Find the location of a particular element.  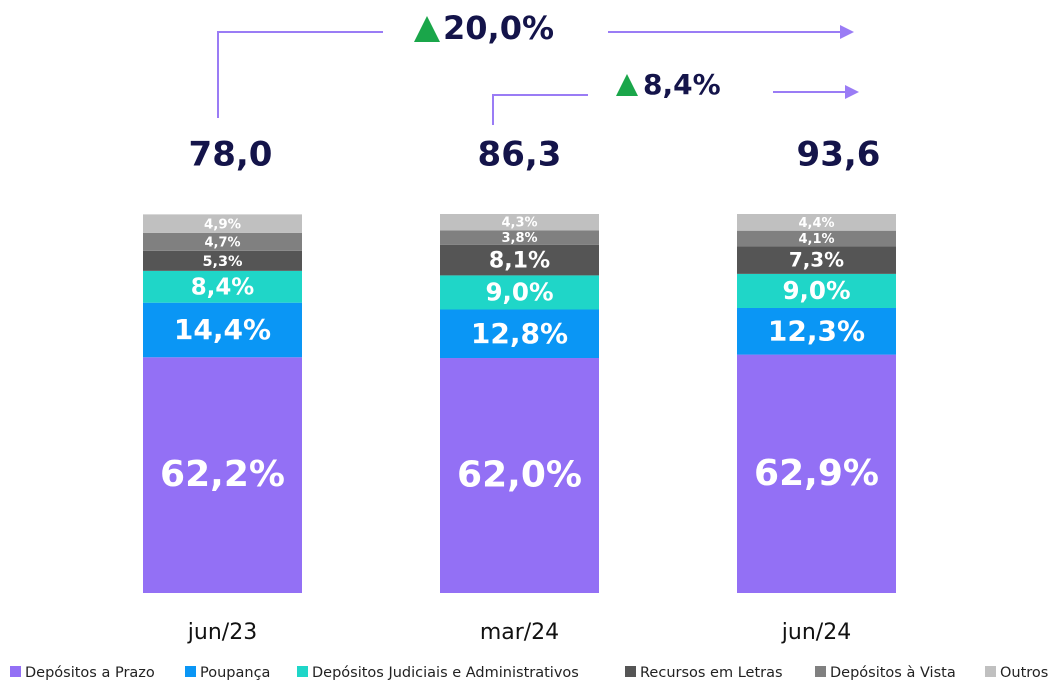

total-label: 78,0 is located at coordinates (231, 155).